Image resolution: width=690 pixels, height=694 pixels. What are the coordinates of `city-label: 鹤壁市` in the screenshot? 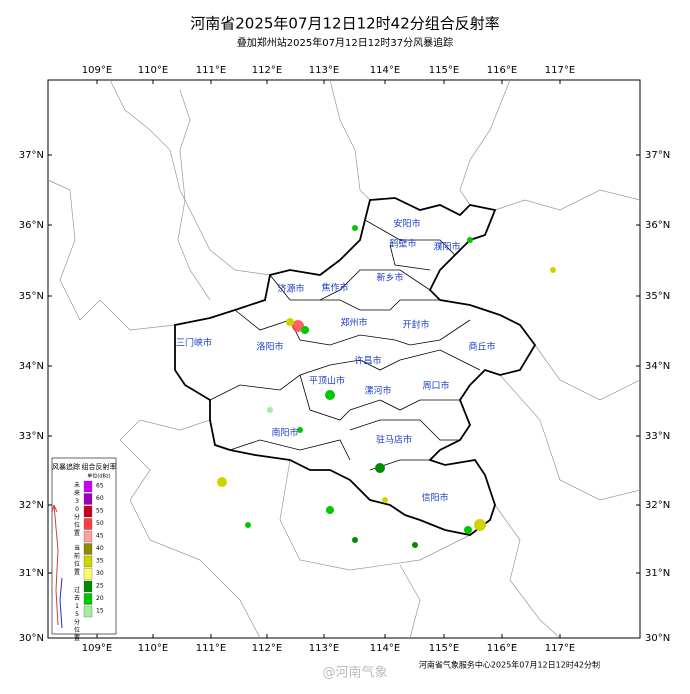 It's located at (402, 244).